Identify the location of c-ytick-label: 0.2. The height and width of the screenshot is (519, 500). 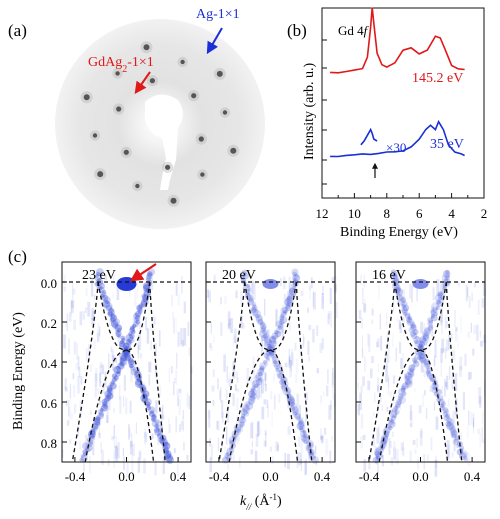
(49, 323).